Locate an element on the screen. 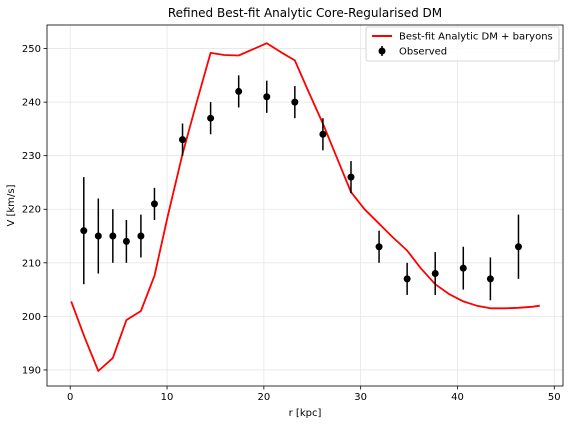 The image size is (568, 424). x-axis-ticks: 0 10 20 30 40 50 is located at coordinates (314, 394).